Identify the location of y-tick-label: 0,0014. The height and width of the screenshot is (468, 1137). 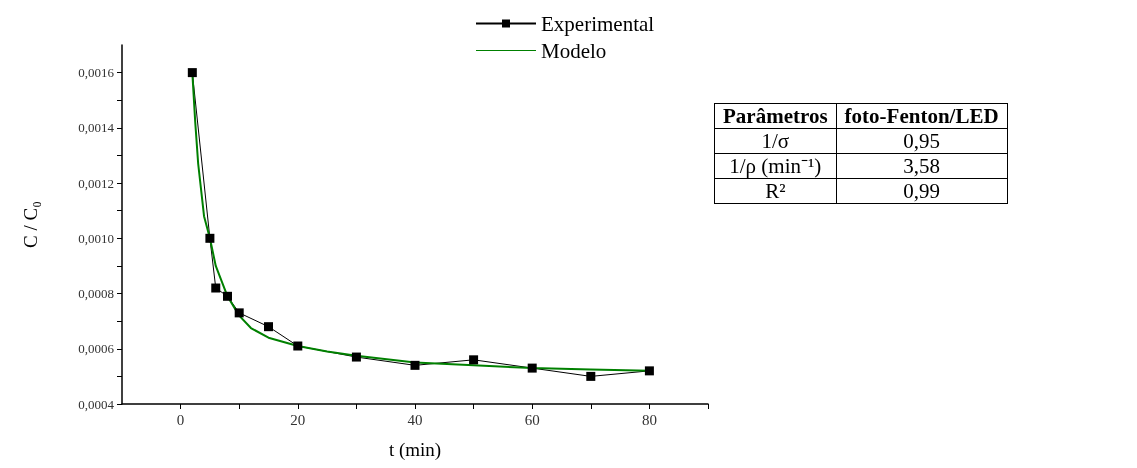
(96, 128).